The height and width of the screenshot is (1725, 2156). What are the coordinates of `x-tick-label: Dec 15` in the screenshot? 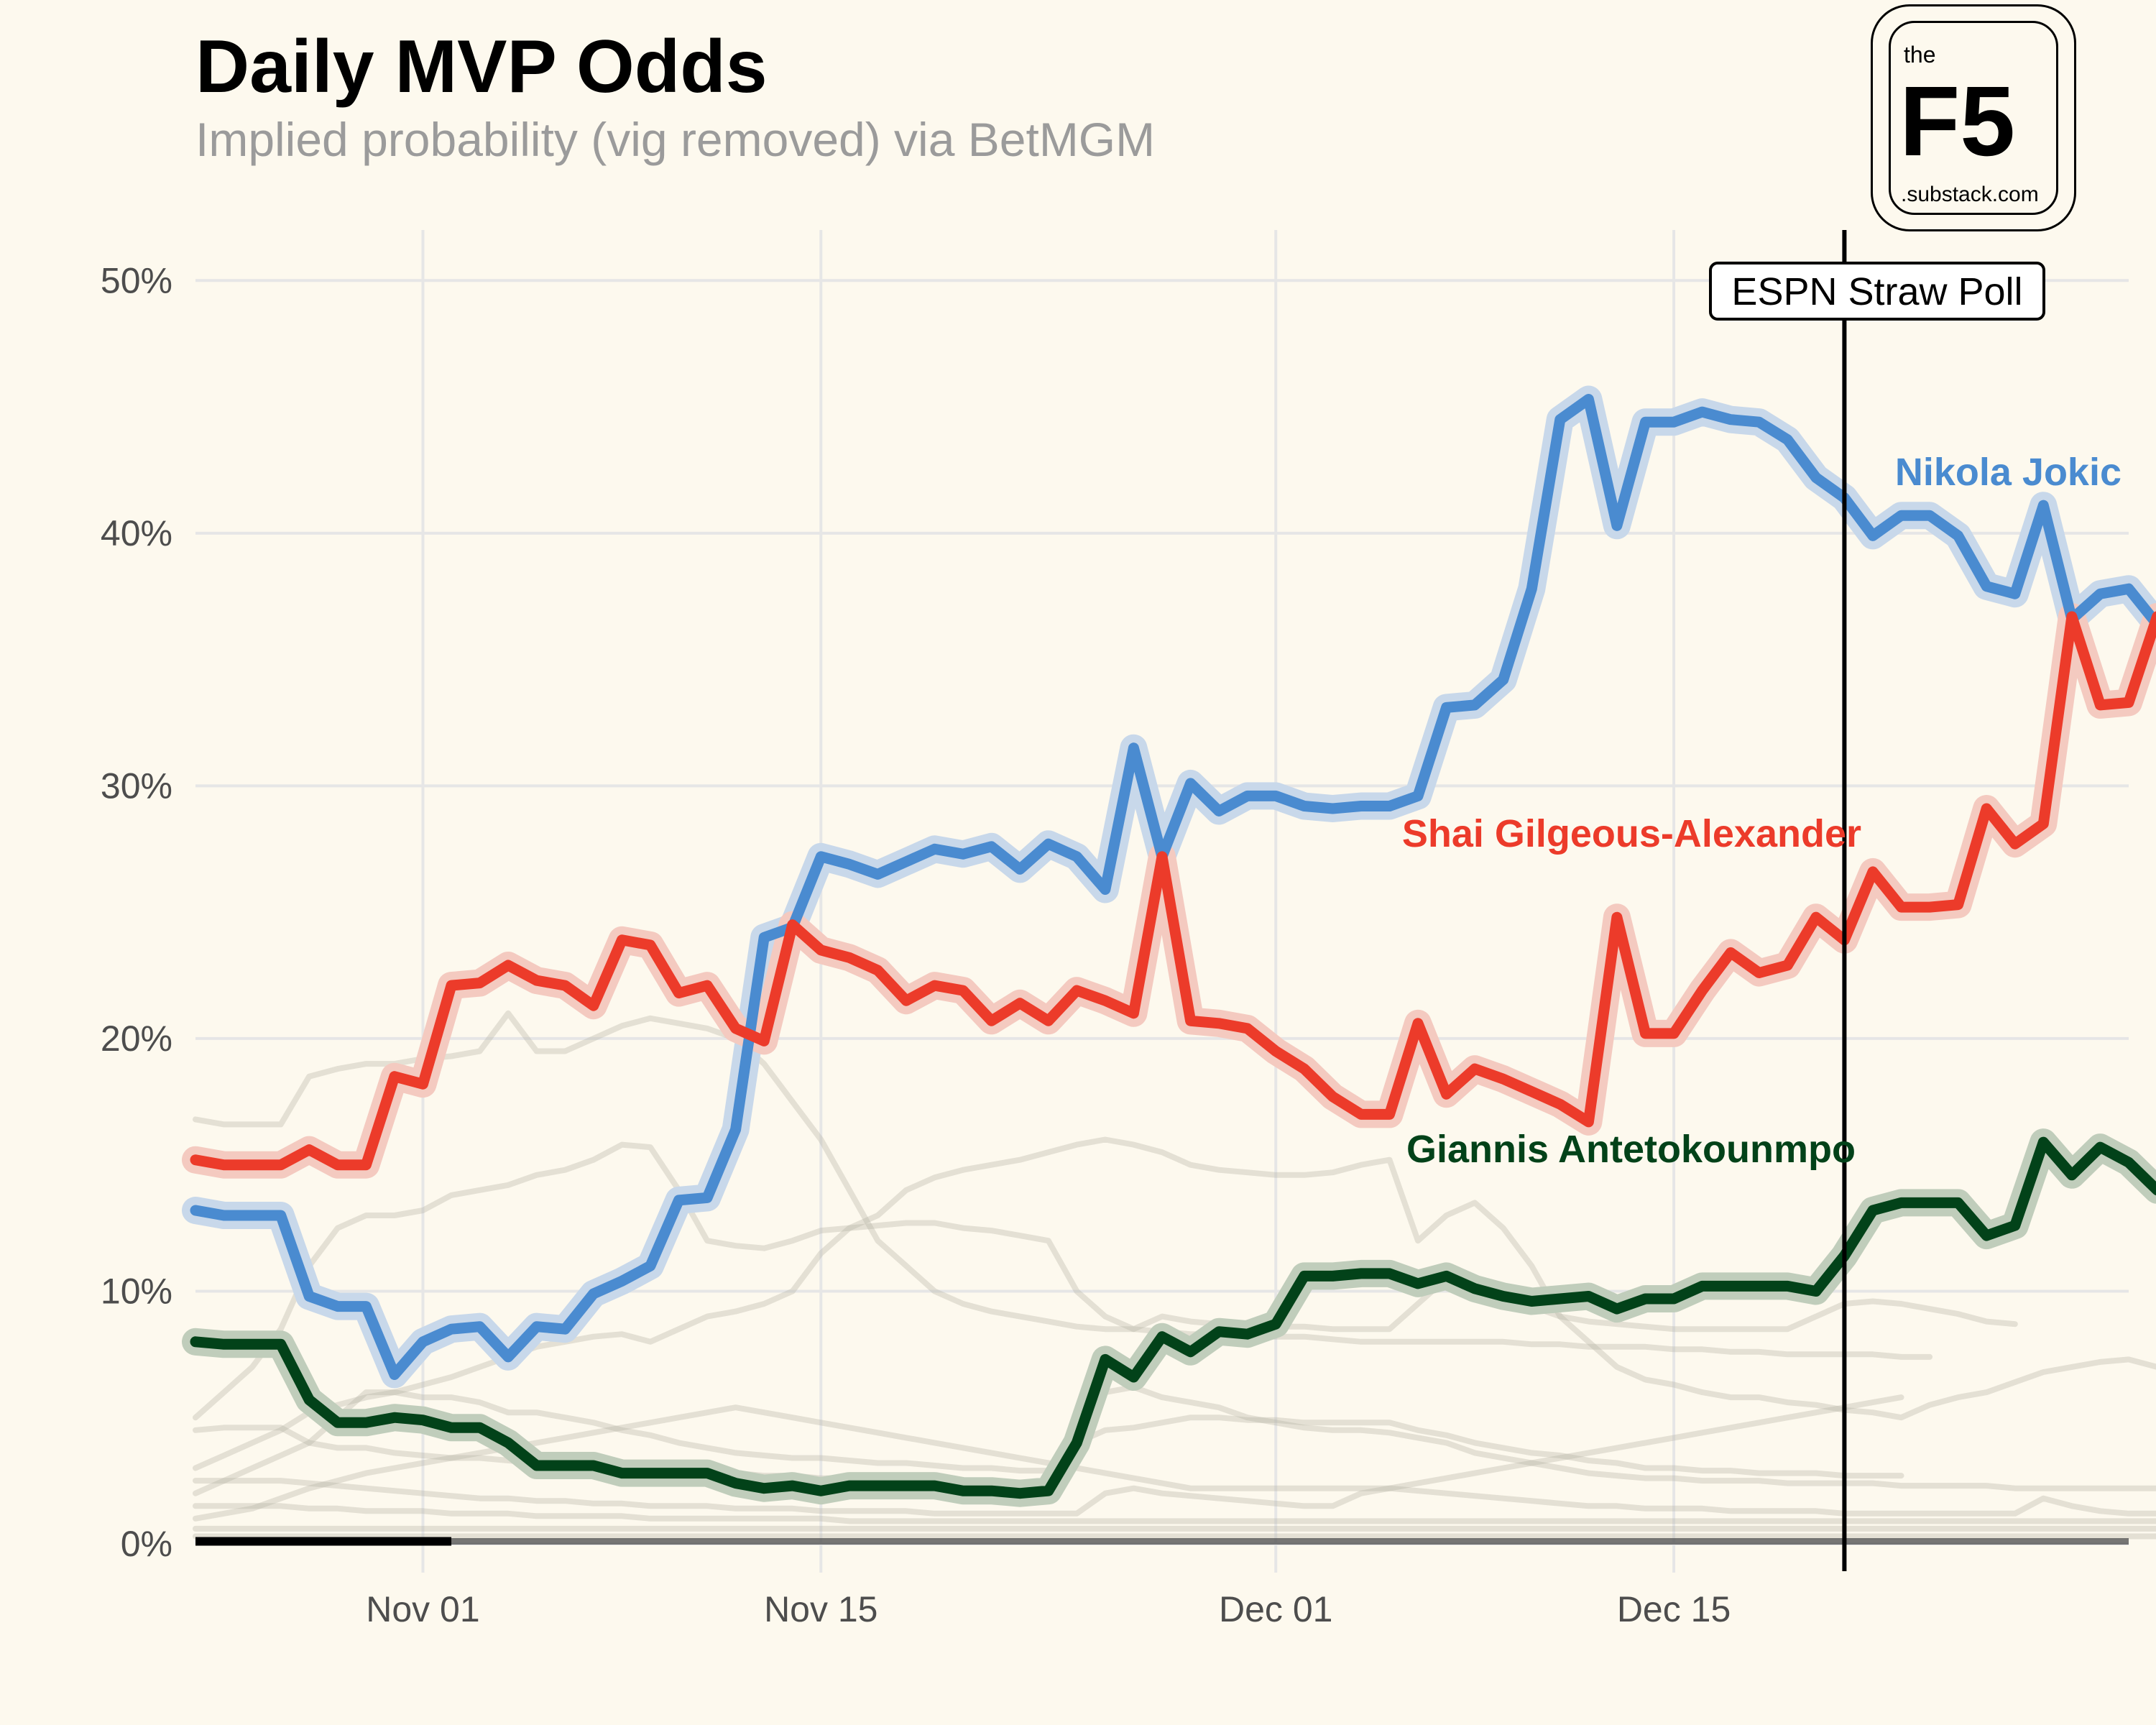 It's located at (1674, 1609).